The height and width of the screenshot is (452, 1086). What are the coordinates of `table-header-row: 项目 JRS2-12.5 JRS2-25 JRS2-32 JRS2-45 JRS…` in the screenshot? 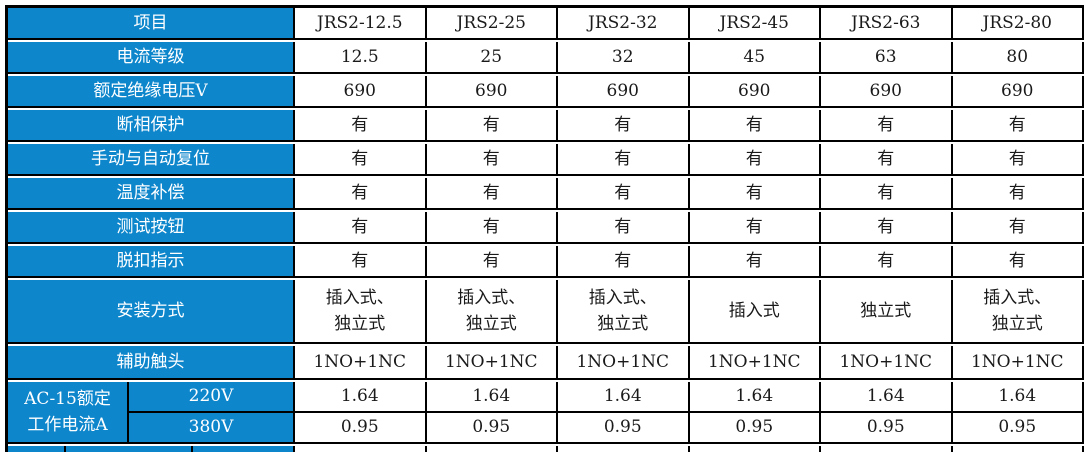 It's located at (546, 24).